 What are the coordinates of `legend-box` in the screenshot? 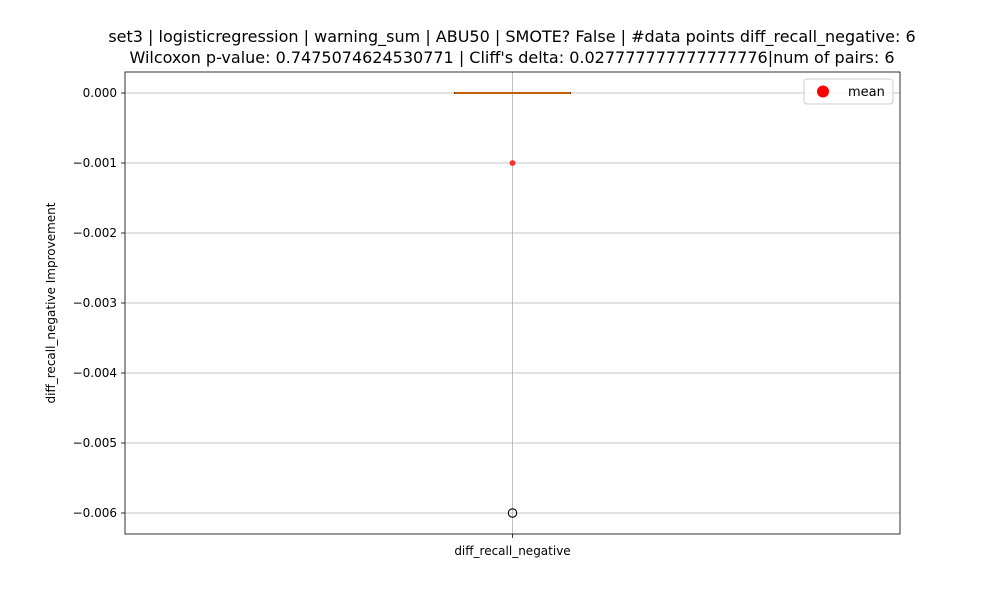 It's located at (848, 91).